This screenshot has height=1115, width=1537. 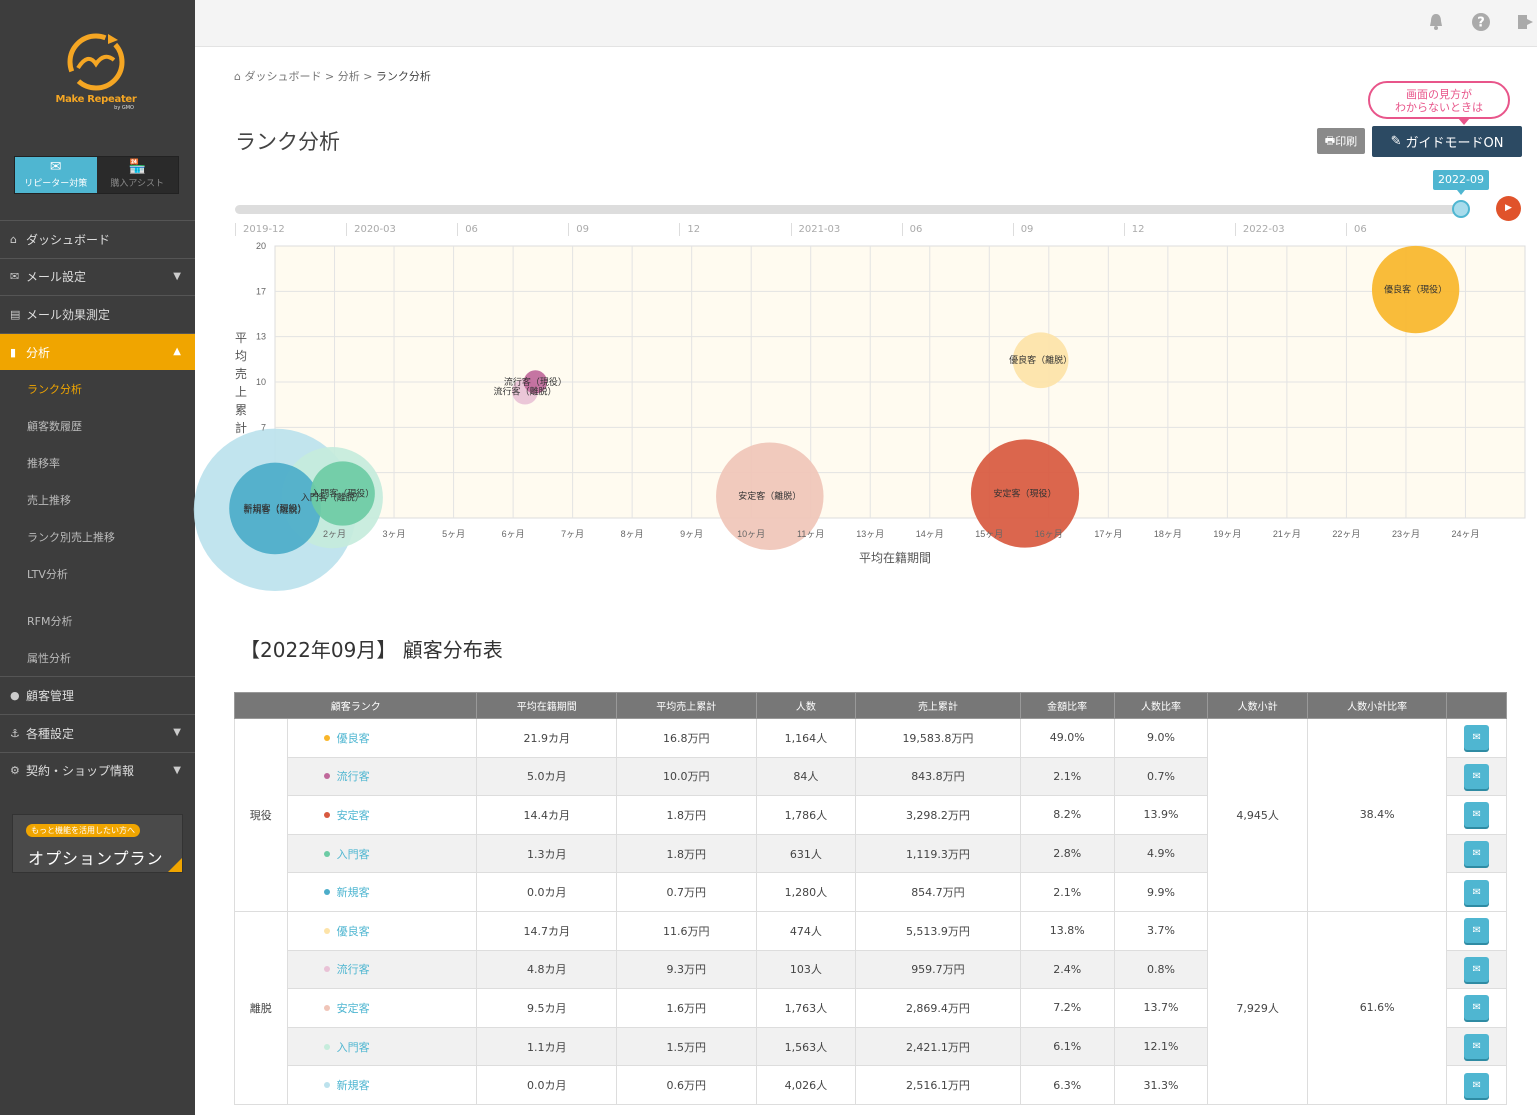 I want to click on nav-rank-analysis: ランク分析, so click(x=54, y=389).